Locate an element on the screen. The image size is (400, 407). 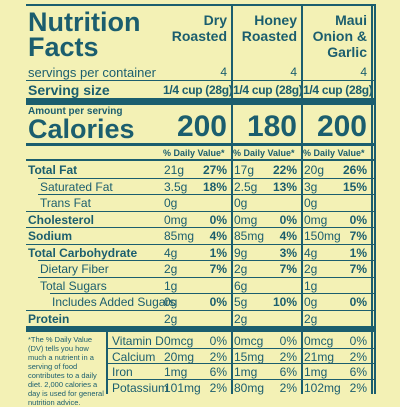
product-name: Dry Roasted is located at coordinates (199, 28).